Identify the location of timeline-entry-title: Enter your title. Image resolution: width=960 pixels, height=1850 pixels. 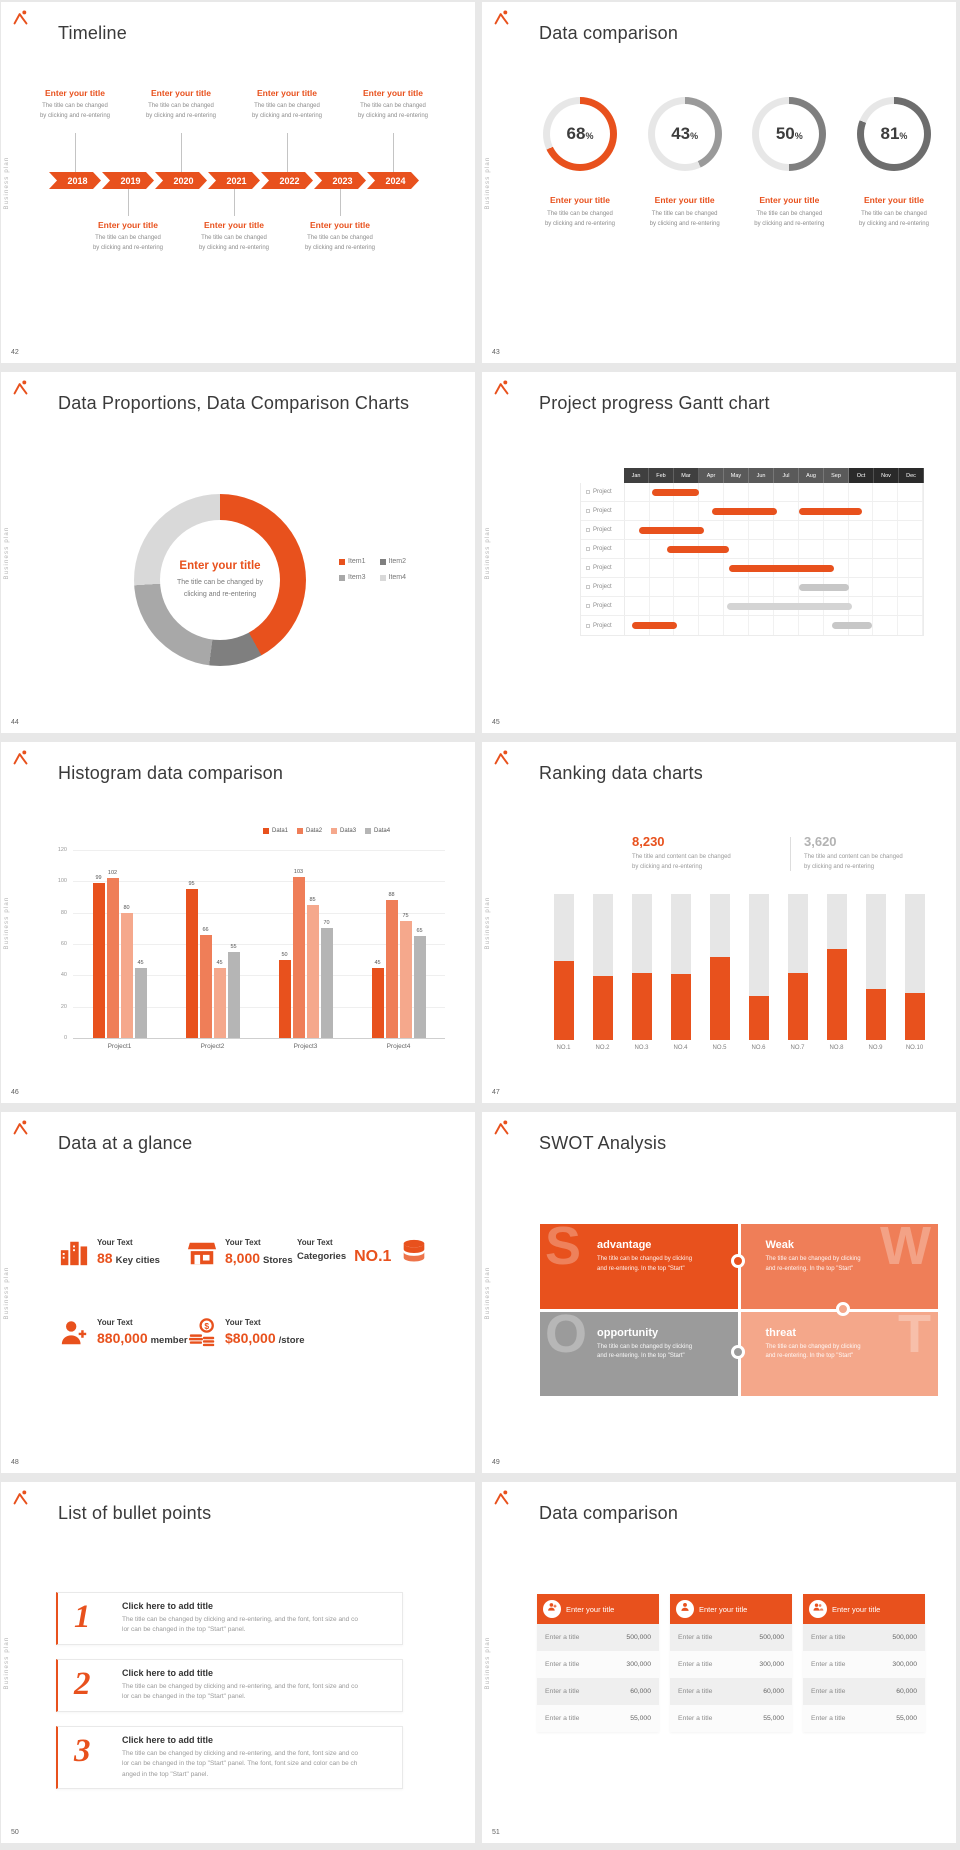
(393, 93).